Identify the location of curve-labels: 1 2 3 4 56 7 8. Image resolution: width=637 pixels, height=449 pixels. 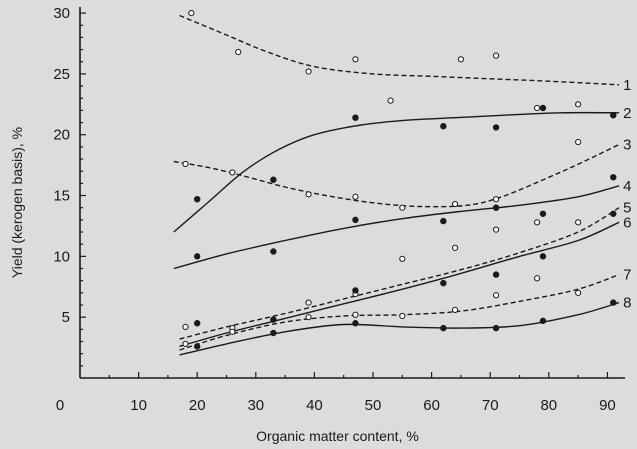
(627, 194).